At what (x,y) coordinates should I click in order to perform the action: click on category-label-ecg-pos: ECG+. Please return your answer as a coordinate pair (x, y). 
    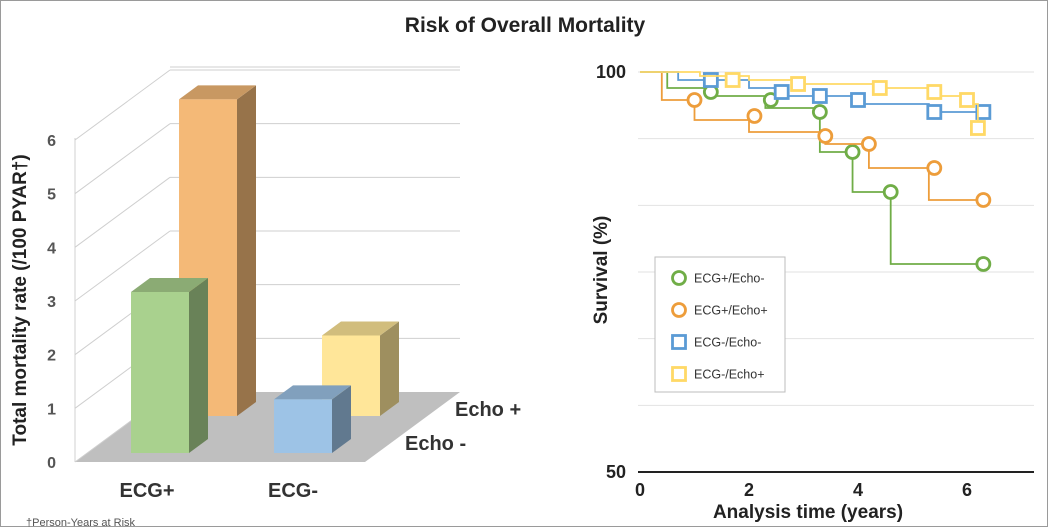
    Looking at the image, I should click on (146, 491).